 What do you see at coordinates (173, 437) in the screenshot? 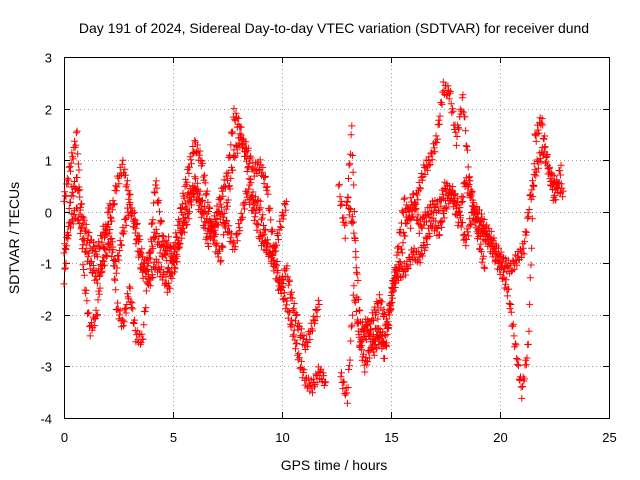
I see `x-tick-label: 5` at bounding box center [173, 437].